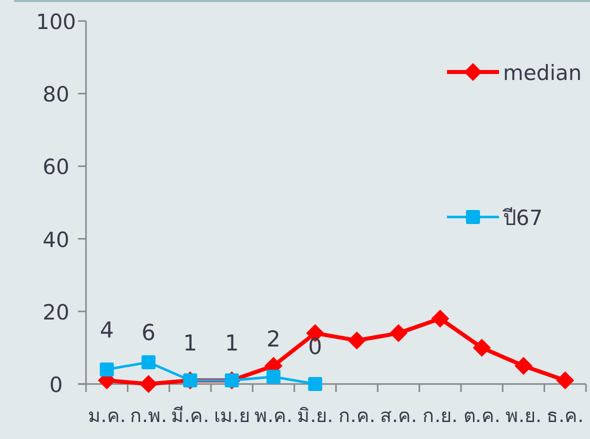 The width and height of the screenshot is (590, 439). Describe the element at coordinates (149, 416) in the screenshot. I see `x-tick-label: ก.พ.` at that location.